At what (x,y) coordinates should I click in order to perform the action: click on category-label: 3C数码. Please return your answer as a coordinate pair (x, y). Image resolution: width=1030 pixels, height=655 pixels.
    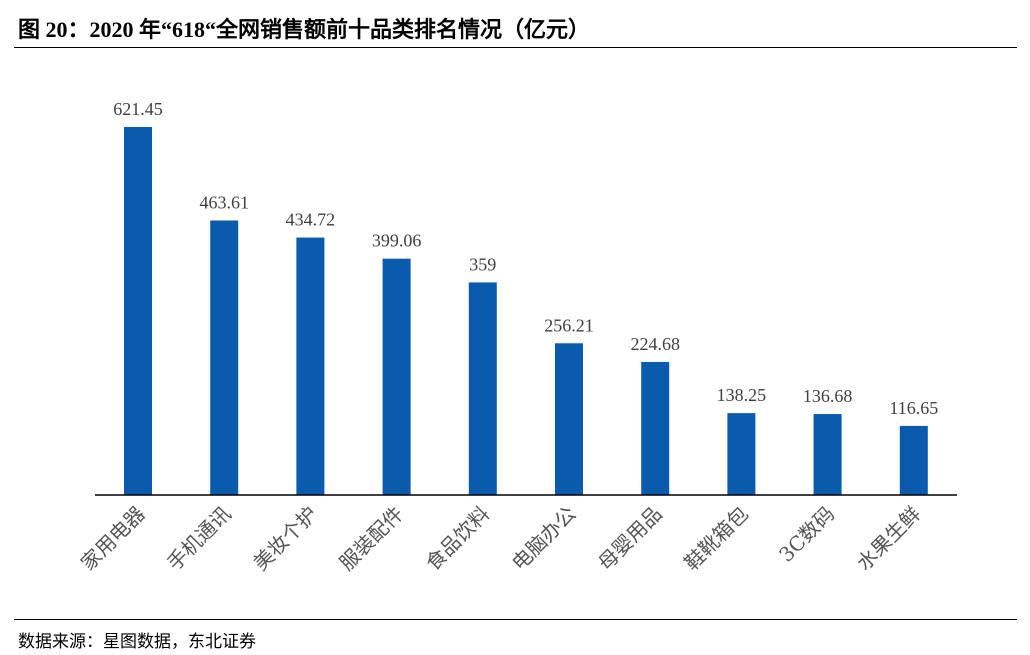
    Looking at the image, I should click on (806, 534).